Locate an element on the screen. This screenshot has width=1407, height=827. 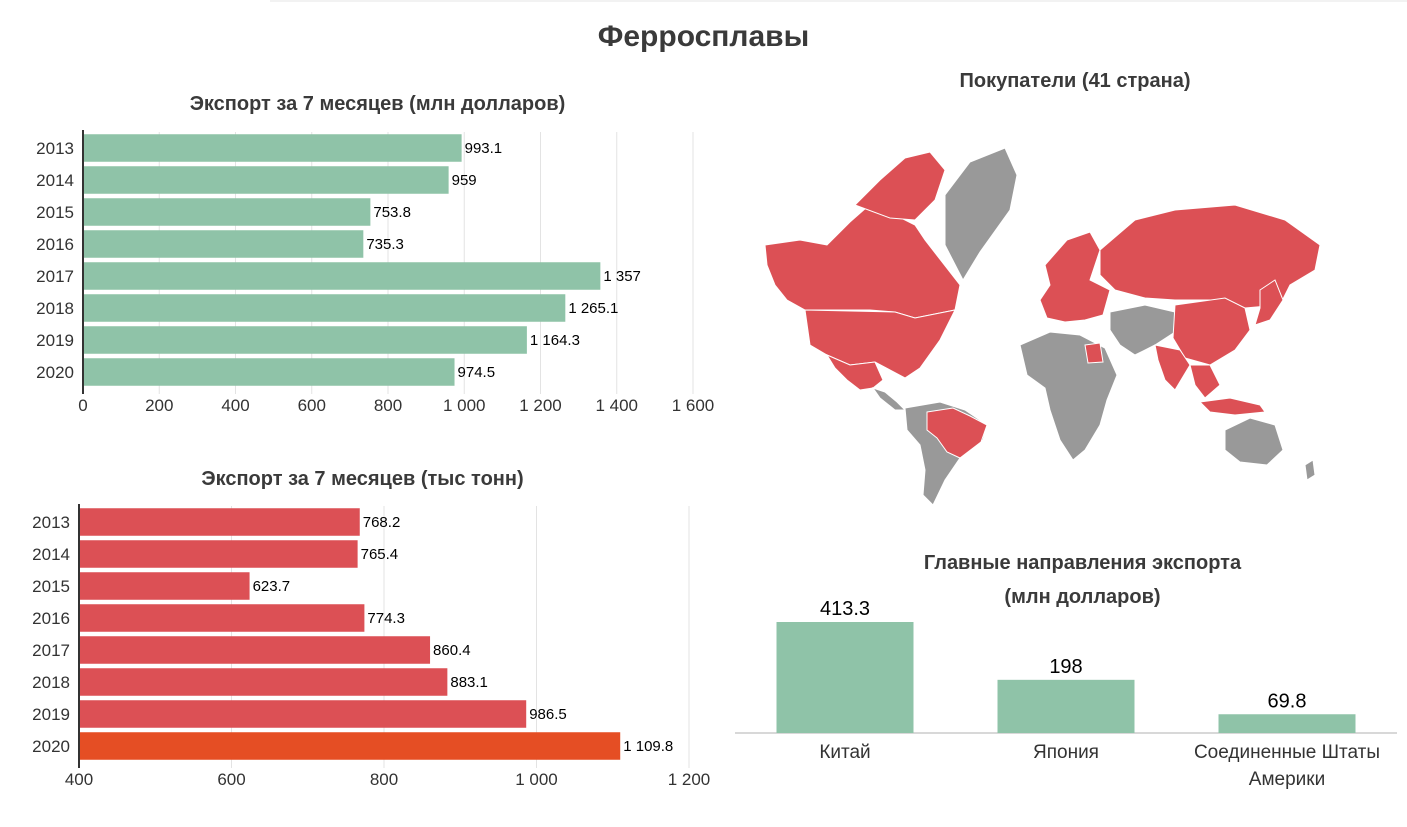
value-label: 1 164.3 is located at coordinates (555, 340).